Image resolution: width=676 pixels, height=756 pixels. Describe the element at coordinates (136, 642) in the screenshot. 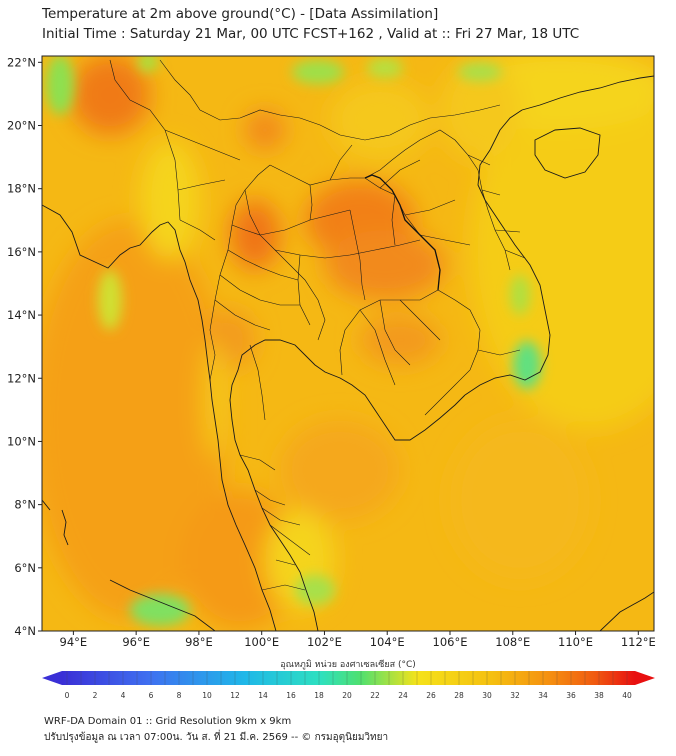

I see `lon-label: 96°E` at that location.